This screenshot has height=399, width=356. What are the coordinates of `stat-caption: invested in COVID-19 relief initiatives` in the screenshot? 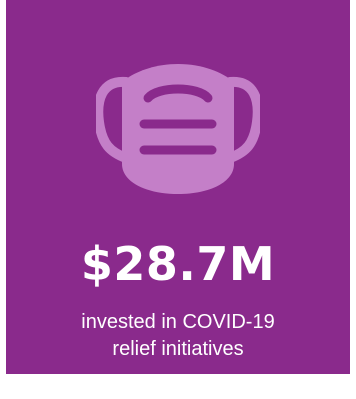 It's located at (178, 336).